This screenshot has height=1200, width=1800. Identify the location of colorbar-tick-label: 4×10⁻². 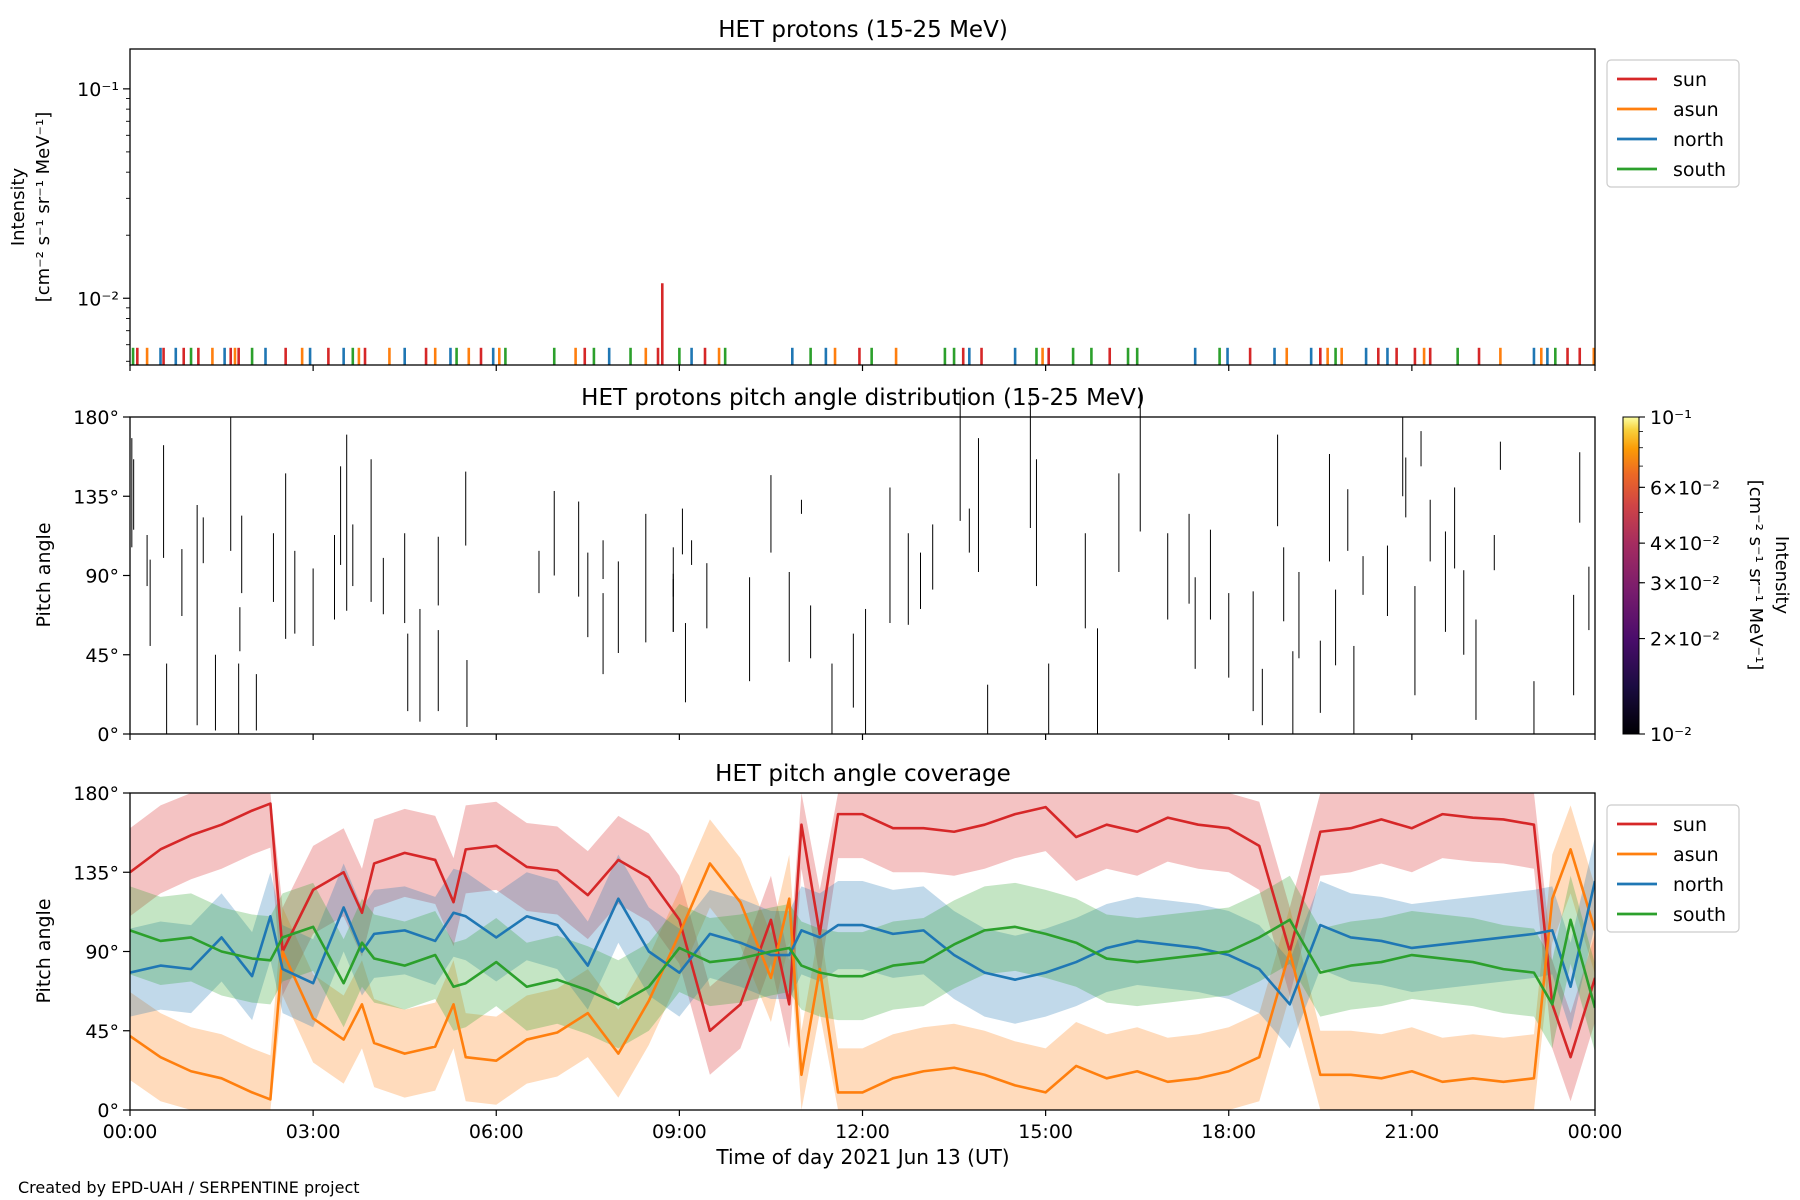
(1685, 544).